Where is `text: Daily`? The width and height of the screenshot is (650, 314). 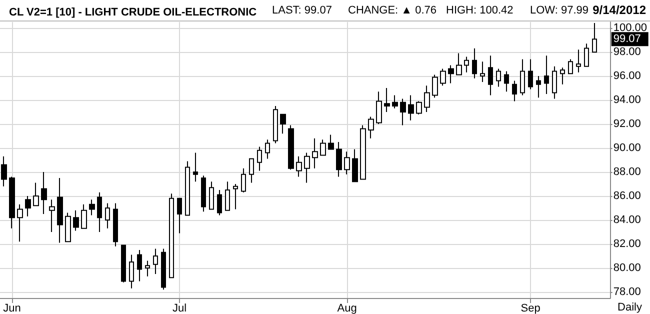
text: Daily is located at coordinates (630, 308).